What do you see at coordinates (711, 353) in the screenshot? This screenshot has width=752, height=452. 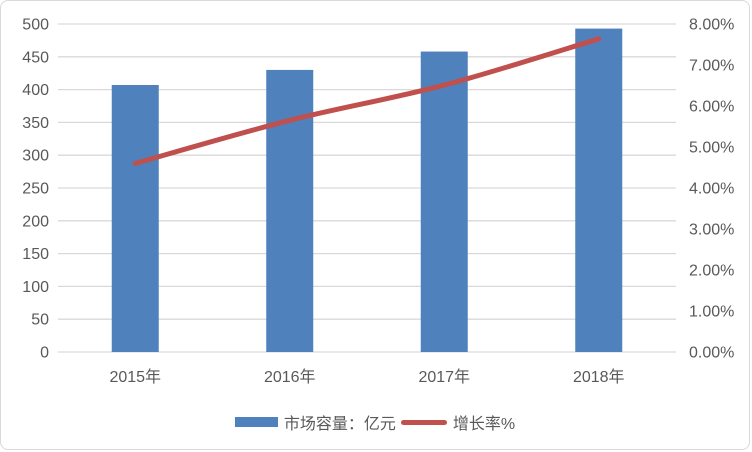 I see `right-axis-tick-label: 0.00%` at bounding box center [711, 353].